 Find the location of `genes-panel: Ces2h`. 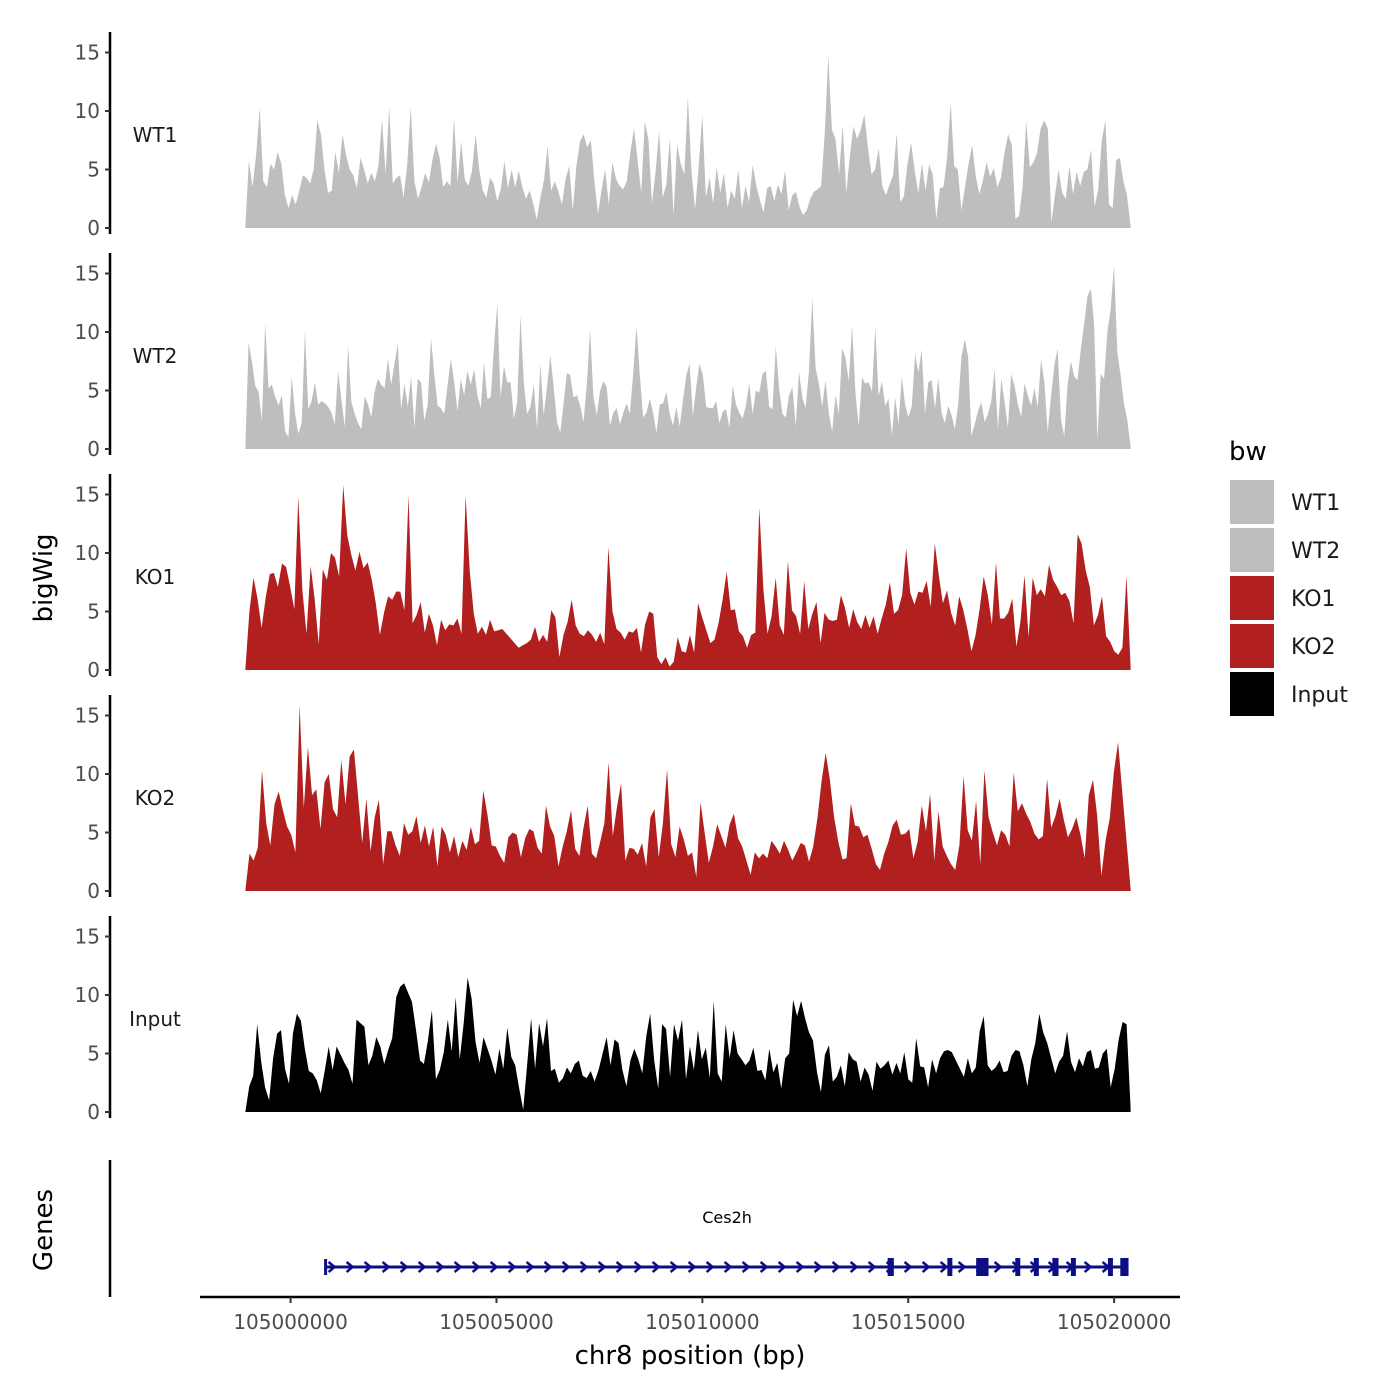

genes-panel: Ces2h is located at coordinates (618, 1228).